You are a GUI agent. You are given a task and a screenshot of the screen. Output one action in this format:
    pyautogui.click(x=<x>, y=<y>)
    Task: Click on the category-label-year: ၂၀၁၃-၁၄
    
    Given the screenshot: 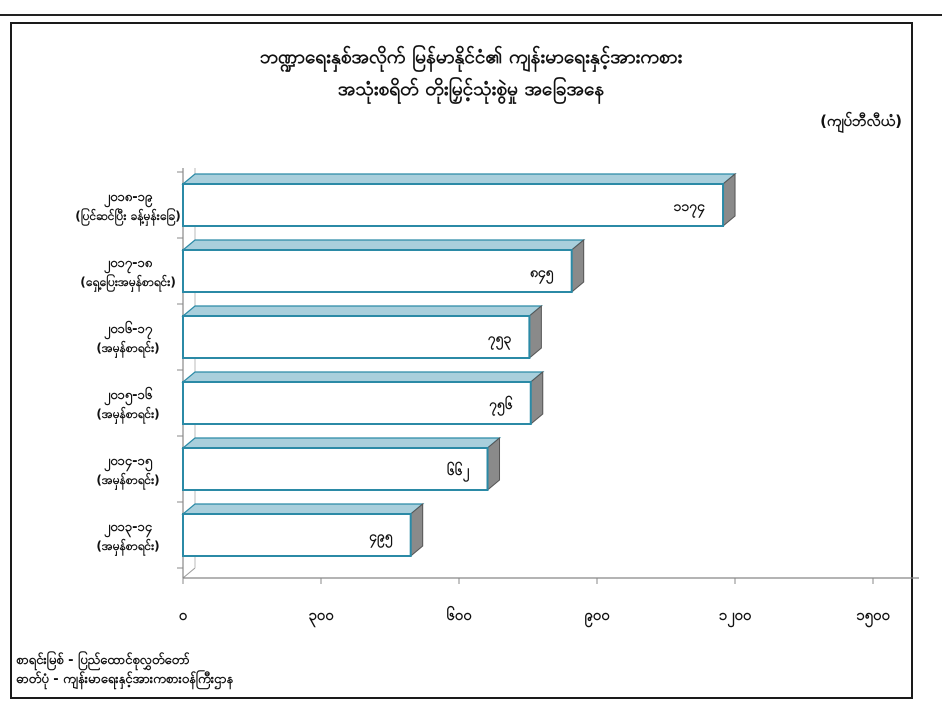 What is the action you would take?
    pyautogui.click(x=128, y=529)
    